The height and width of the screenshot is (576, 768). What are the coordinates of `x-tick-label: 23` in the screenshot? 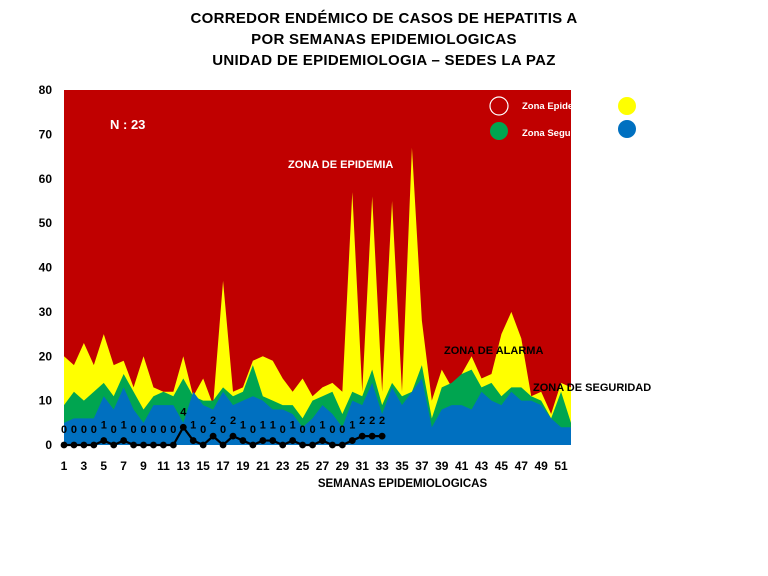 It's located at (283, 466).